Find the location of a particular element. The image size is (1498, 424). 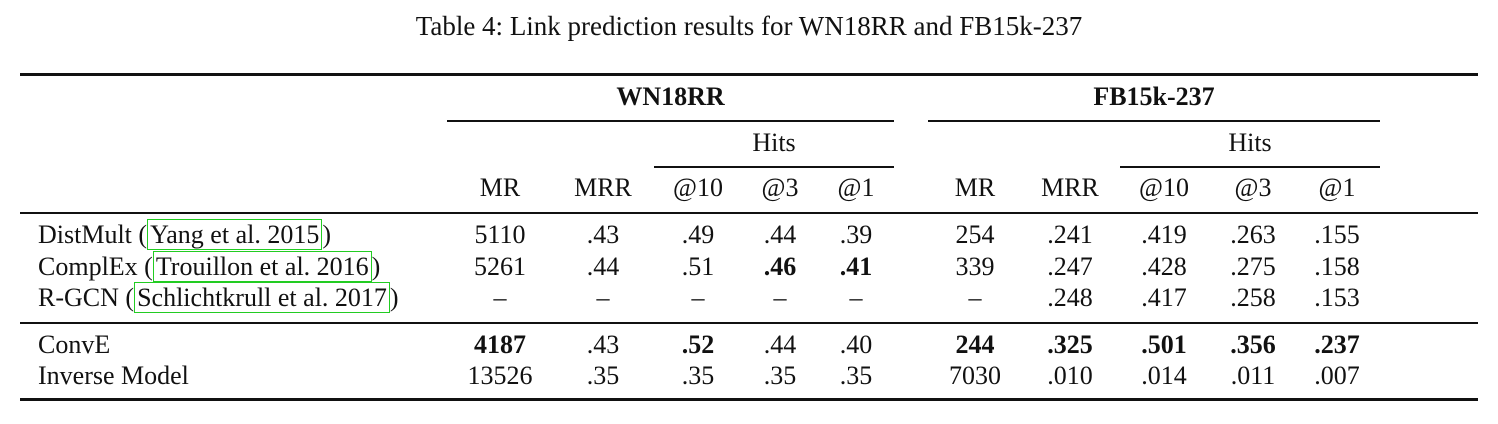

hits-rule-wn18rr is located at coordinates (774, 167).